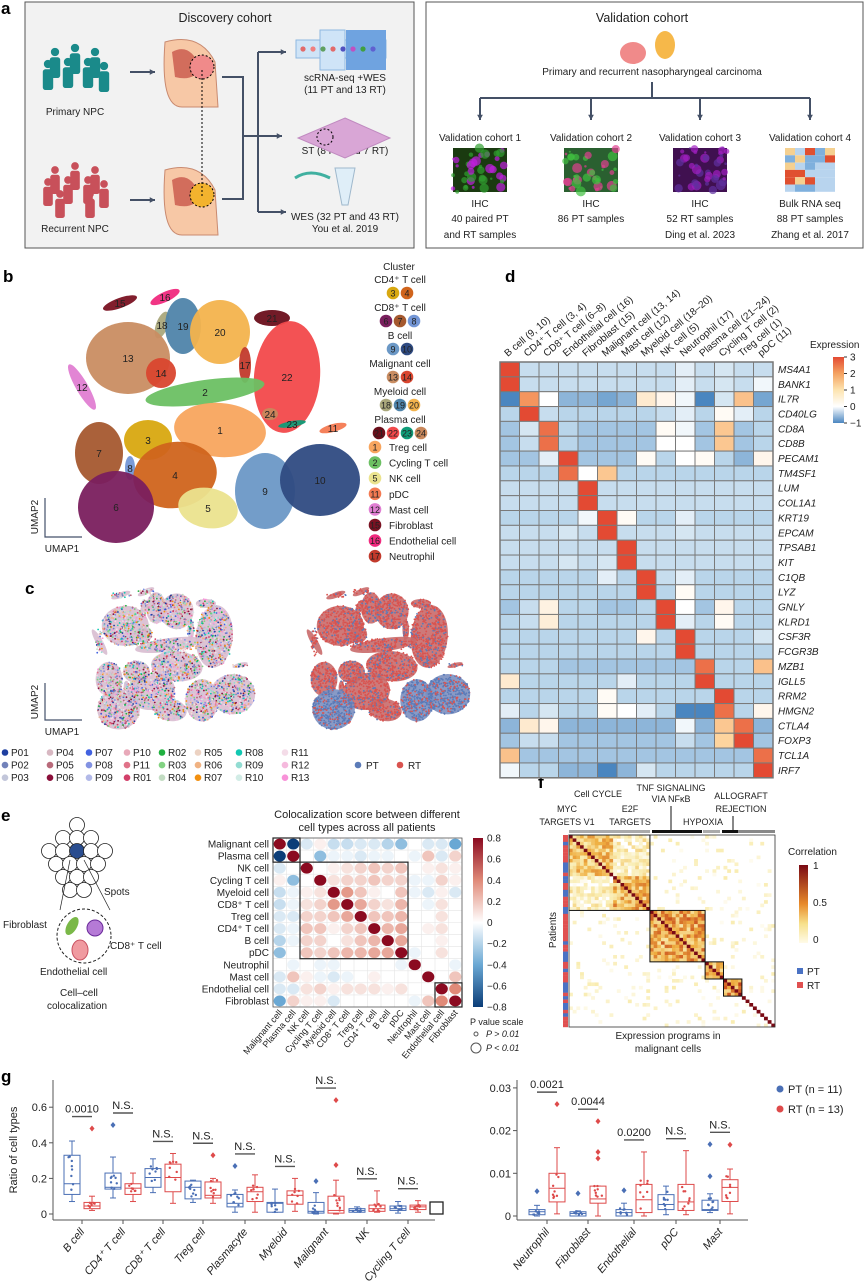 Image resolution: width=865 pixels, height=1284 pixels. What do you see at coordinates (62, 549) in the screenshot?
I see `umap1-axis-label: UMAP1` at bounding box center [62, 549].